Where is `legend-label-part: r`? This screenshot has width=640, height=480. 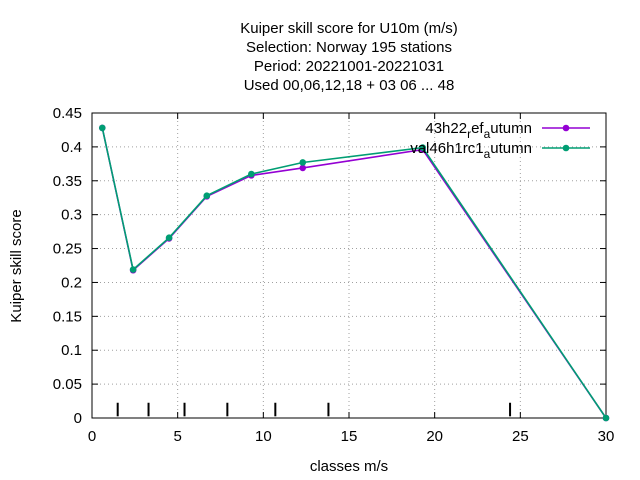
legend-label-part: r is located at coordinates (469, 134).